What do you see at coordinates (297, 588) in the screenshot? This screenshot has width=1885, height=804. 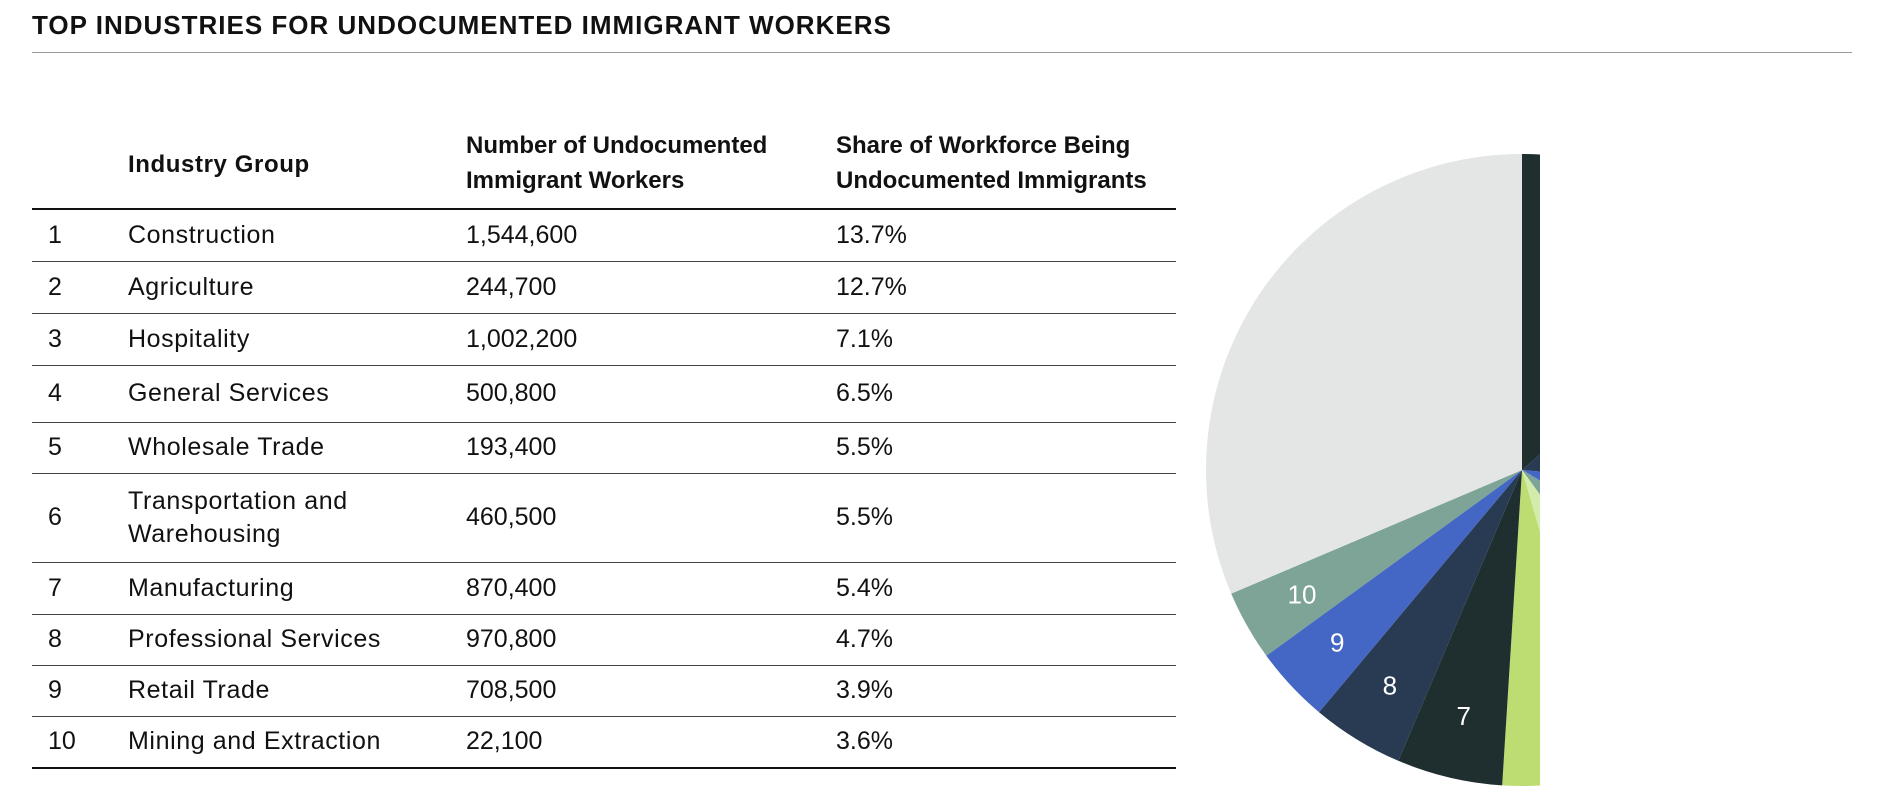 I see `row-industry: Manufacturing` at bounding box center [297, 588].